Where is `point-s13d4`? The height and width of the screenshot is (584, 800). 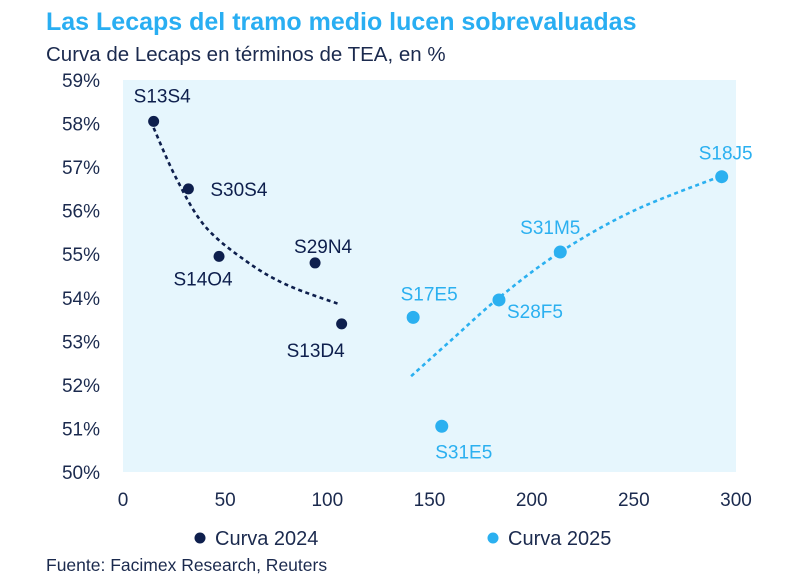 point-s13d4 is located at coordinates (342, 324).